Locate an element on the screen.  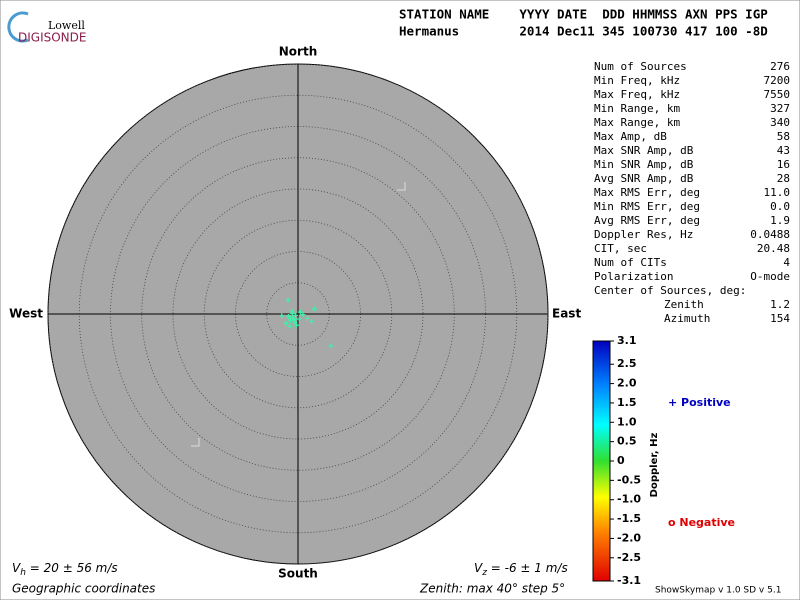
colorbar-tick-label: 3.1 is located at coordinates (627, 340).